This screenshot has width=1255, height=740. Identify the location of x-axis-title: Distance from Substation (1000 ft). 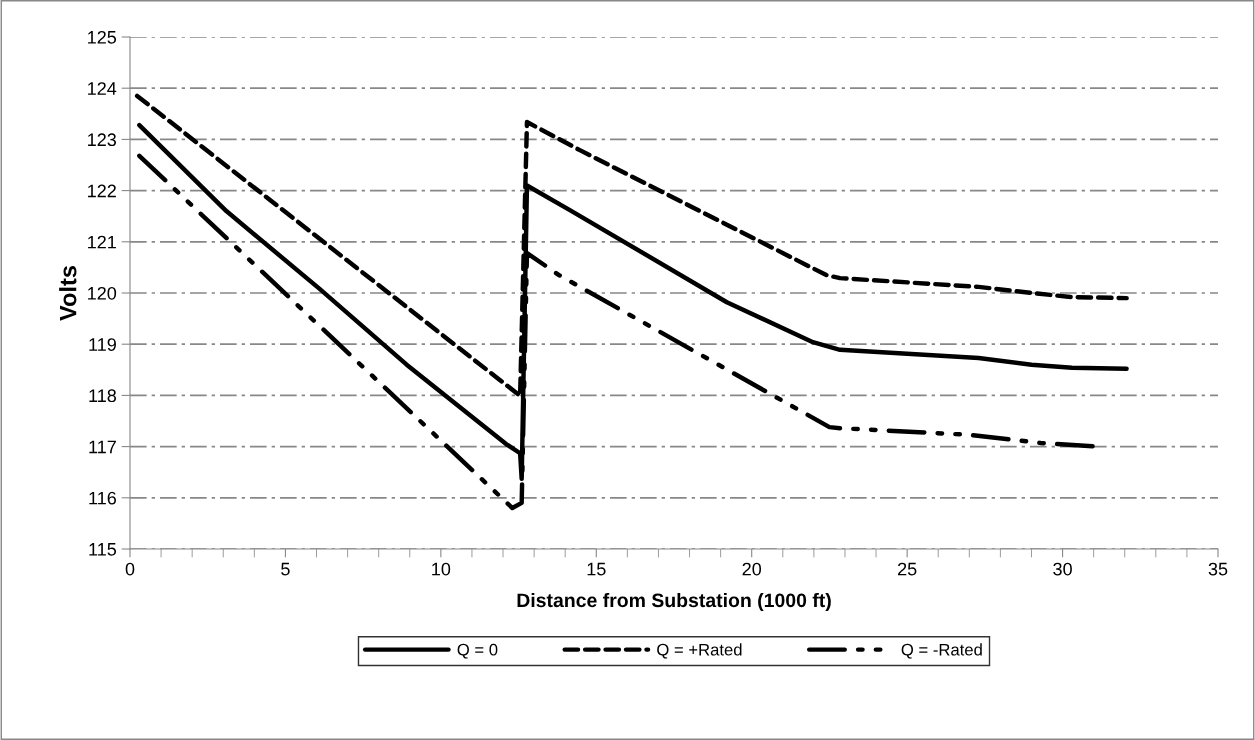
(674, 602).